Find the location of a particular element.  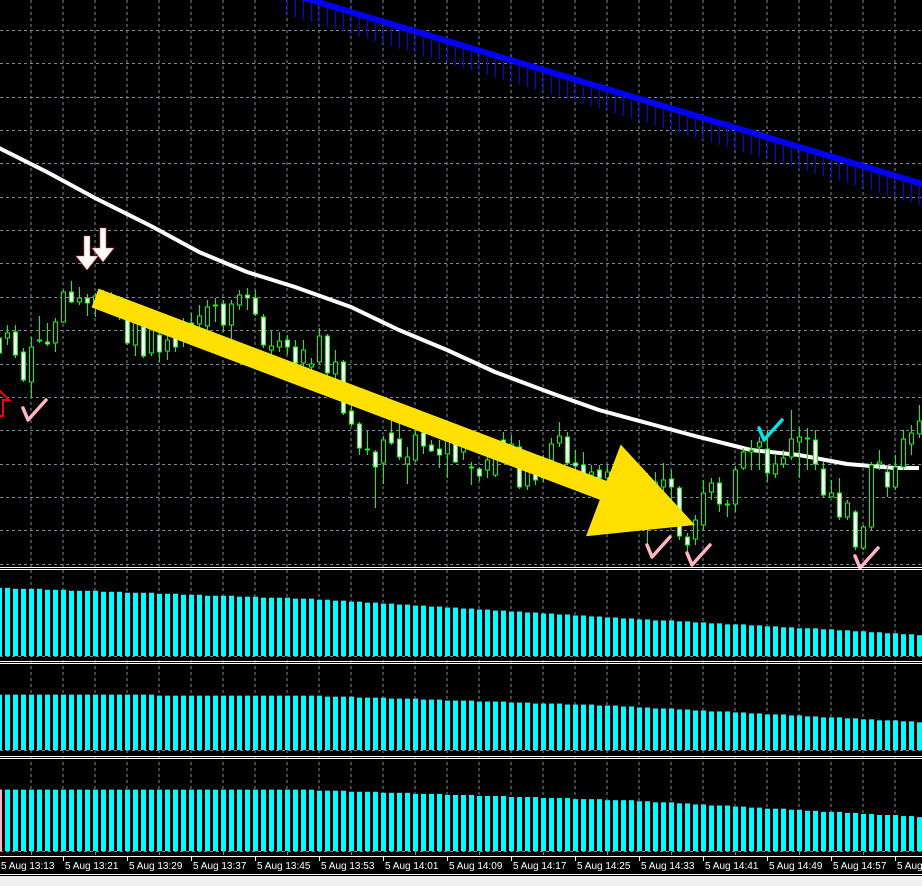

time-axis-label: 5 Aug 13:13 is located at coordinates (28, 866).